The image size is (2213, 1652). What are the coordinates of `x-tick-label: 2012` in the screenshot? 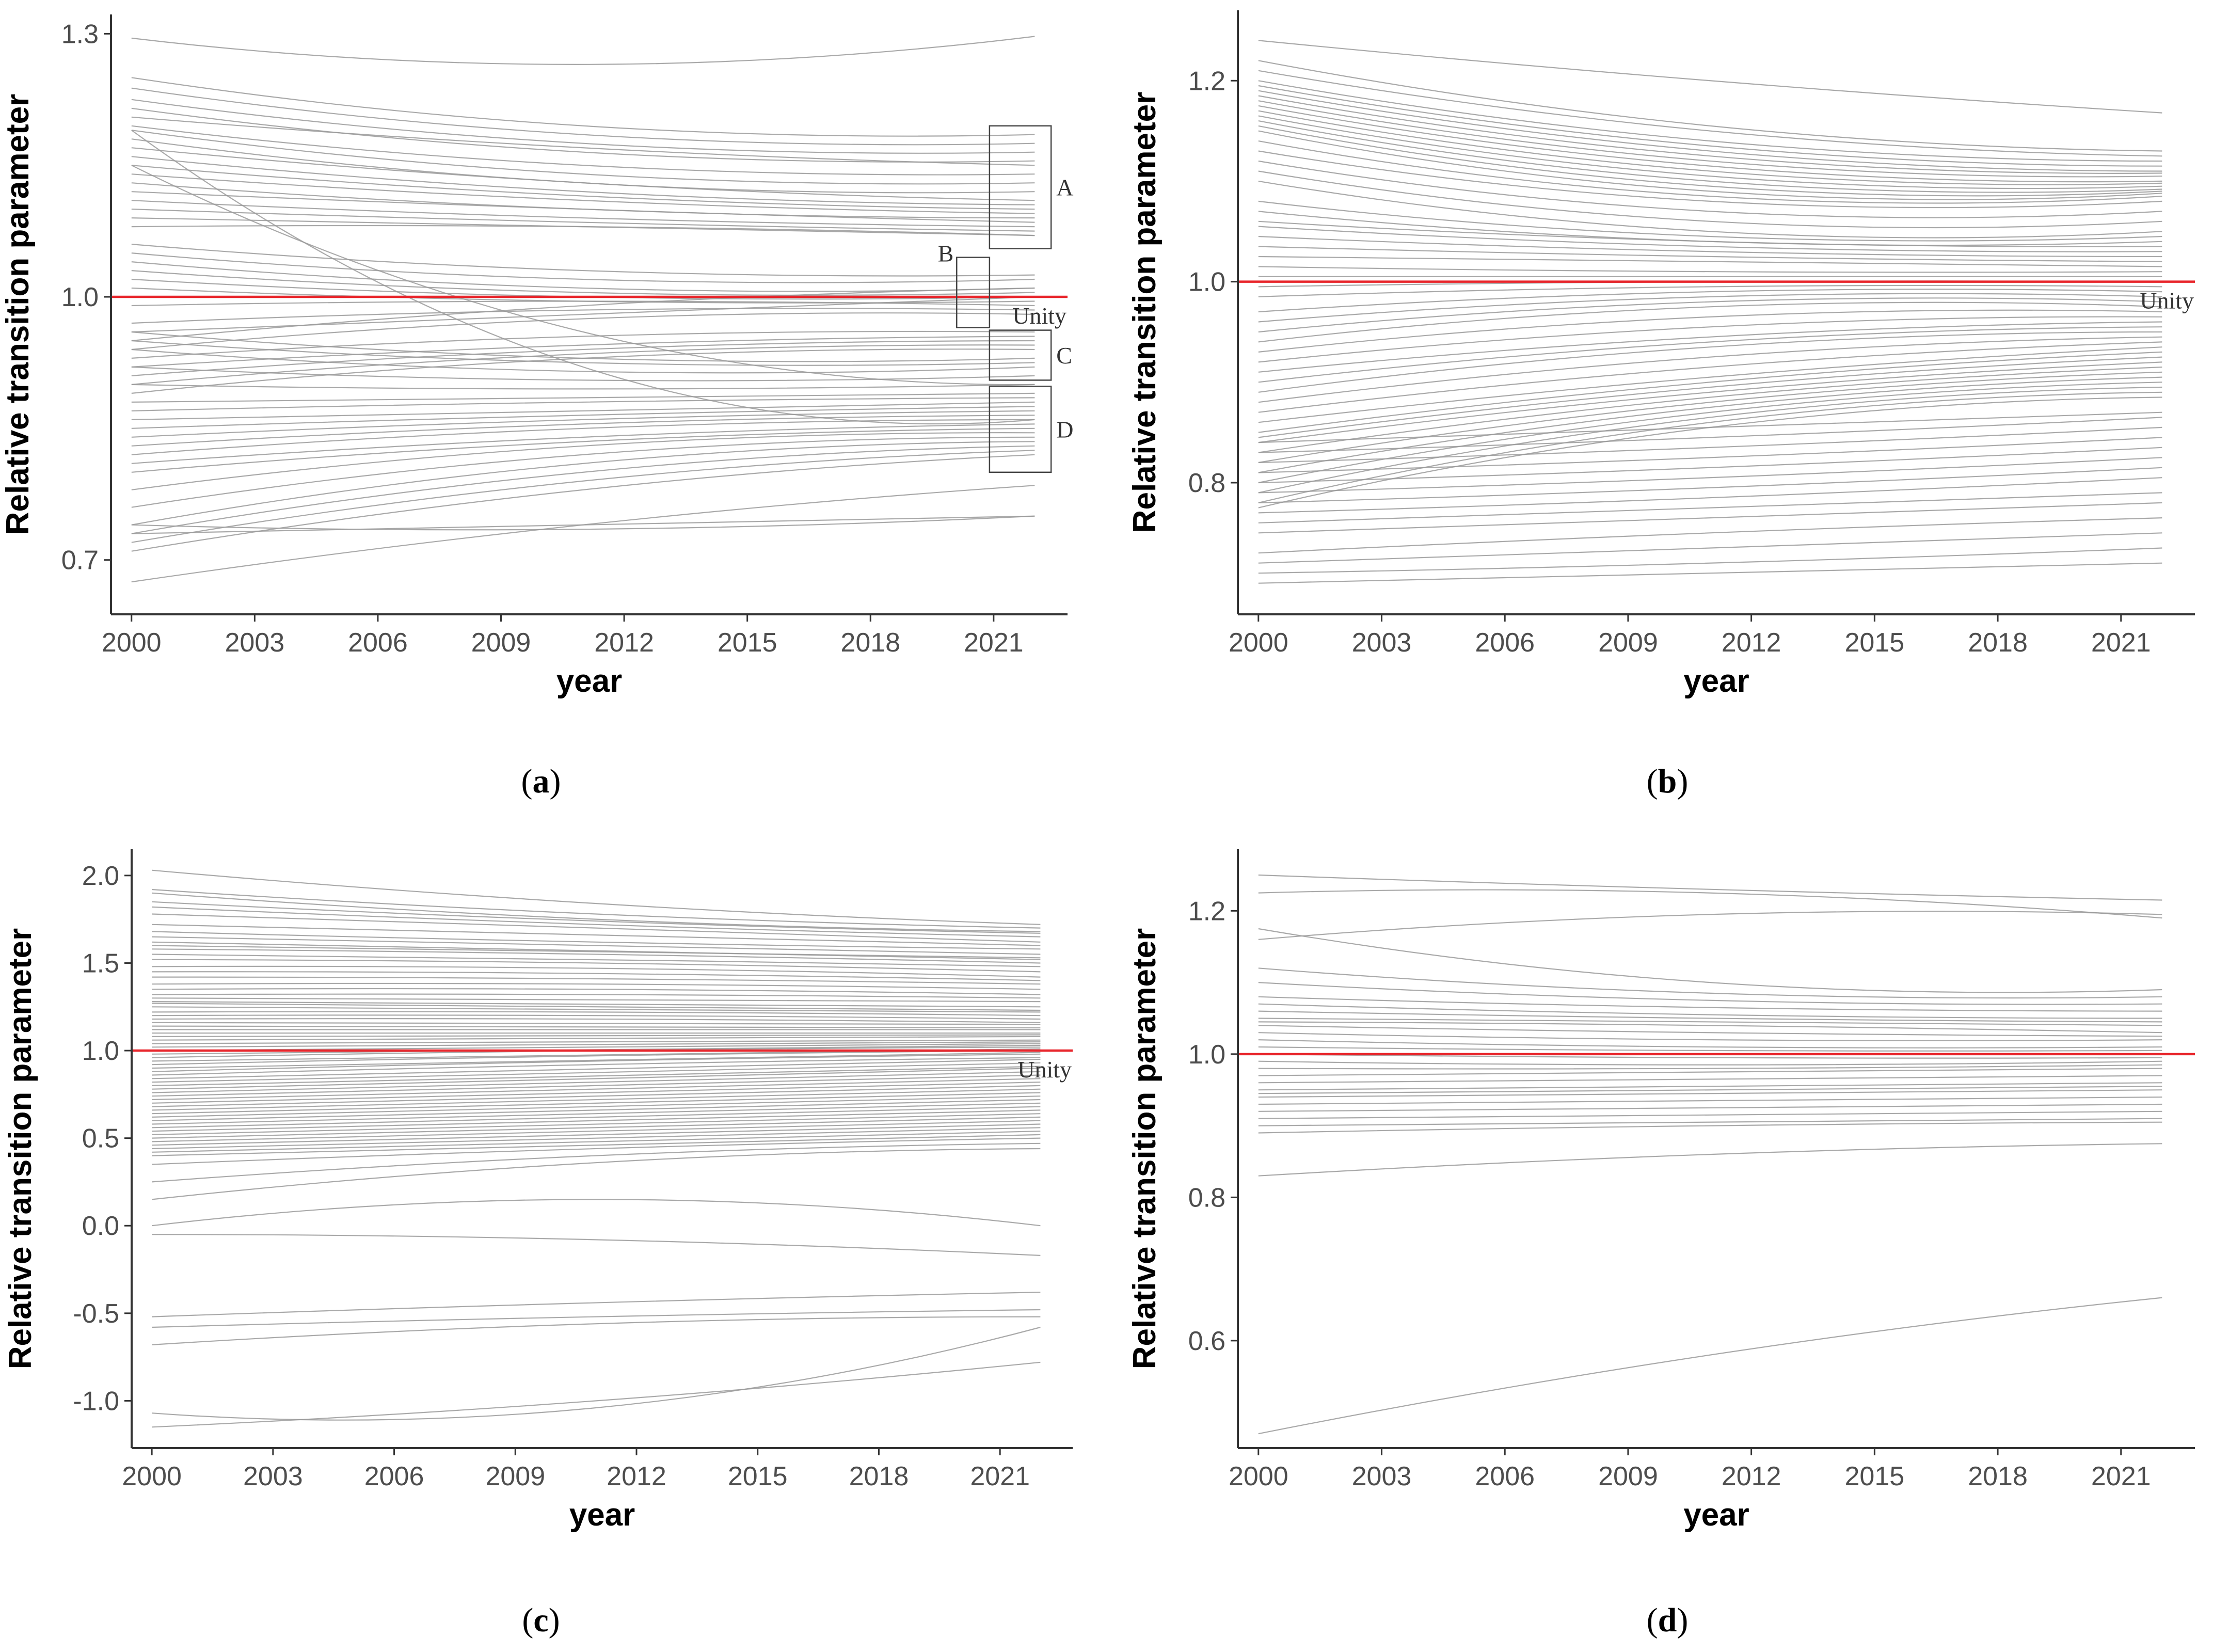 It's located at (1751, 1476).